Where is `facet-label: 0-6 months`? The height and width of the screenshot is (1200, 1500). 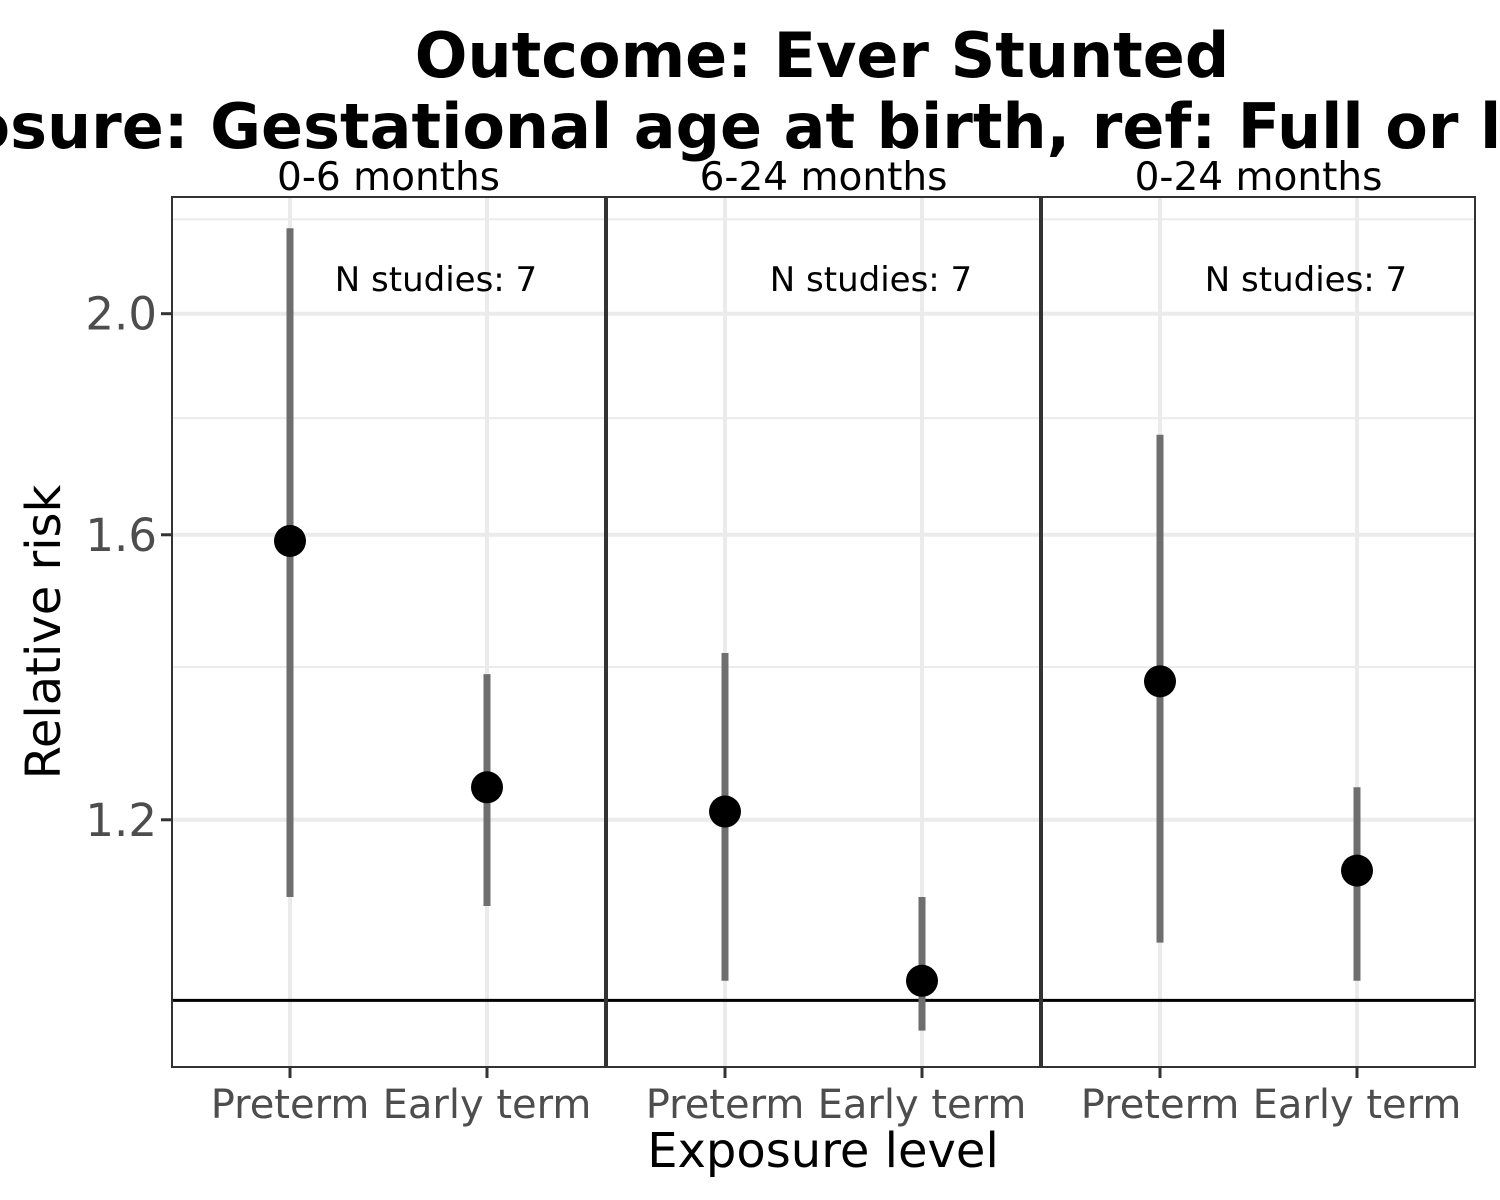 facet-label: 0-6 months is located at coordinates (388, 177).